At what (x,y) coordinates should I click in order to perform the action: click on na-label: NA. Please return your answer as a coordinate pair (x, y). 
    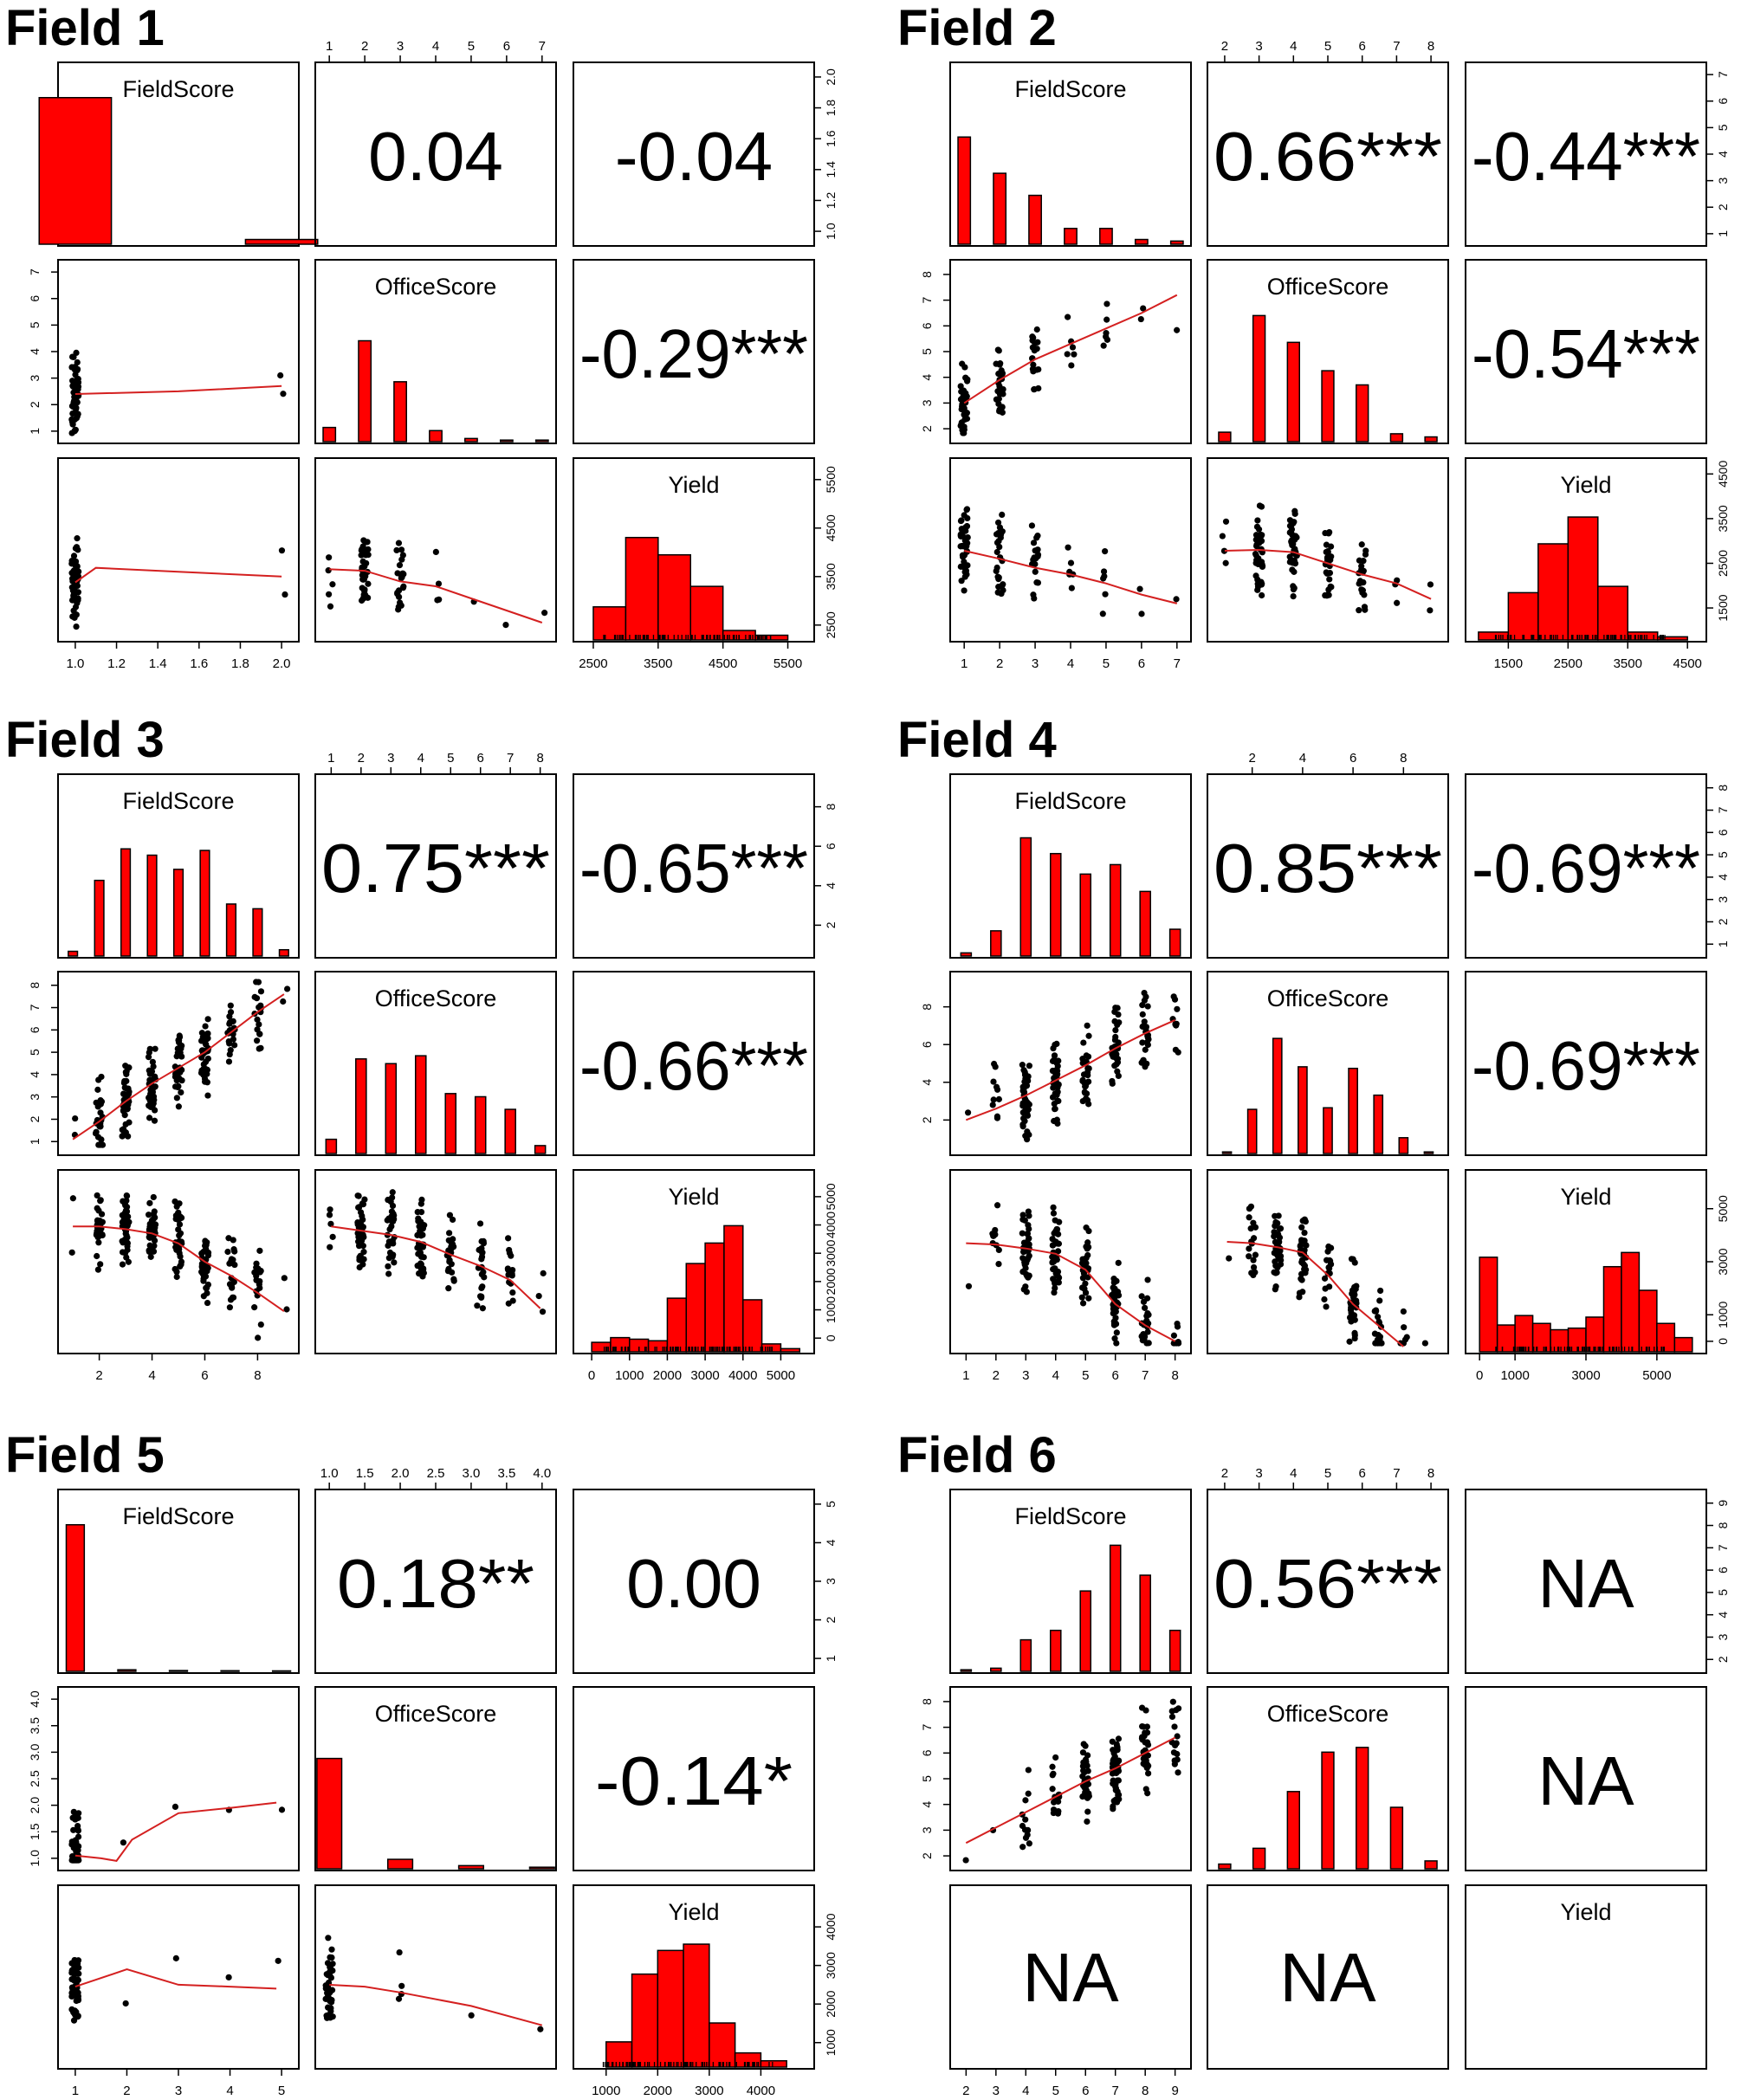
    Looking at the image, I should click on (1327, 1977).